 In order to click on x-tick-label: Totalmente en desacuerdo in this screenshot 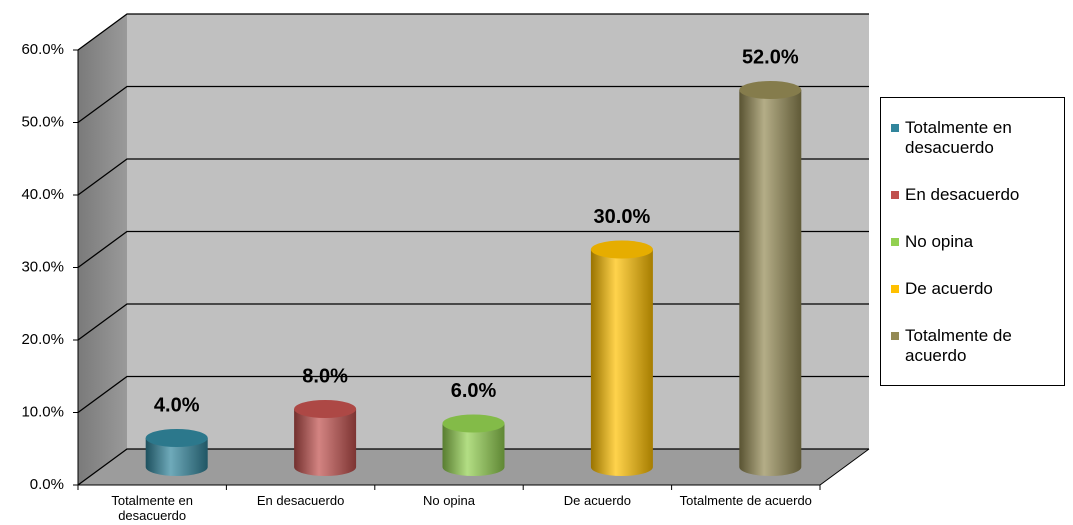, I will do `click(152, 508)`.